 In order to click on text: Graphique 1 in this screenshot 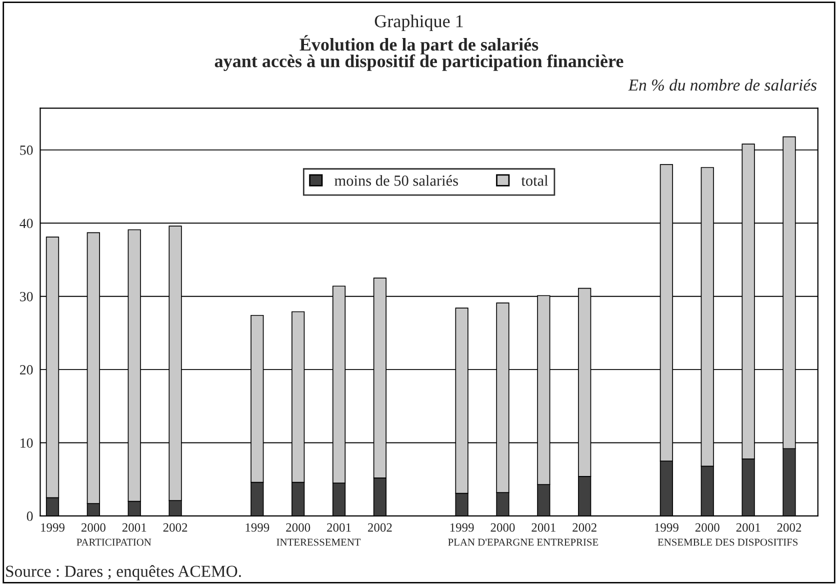, I will do `click(418, 22)`.